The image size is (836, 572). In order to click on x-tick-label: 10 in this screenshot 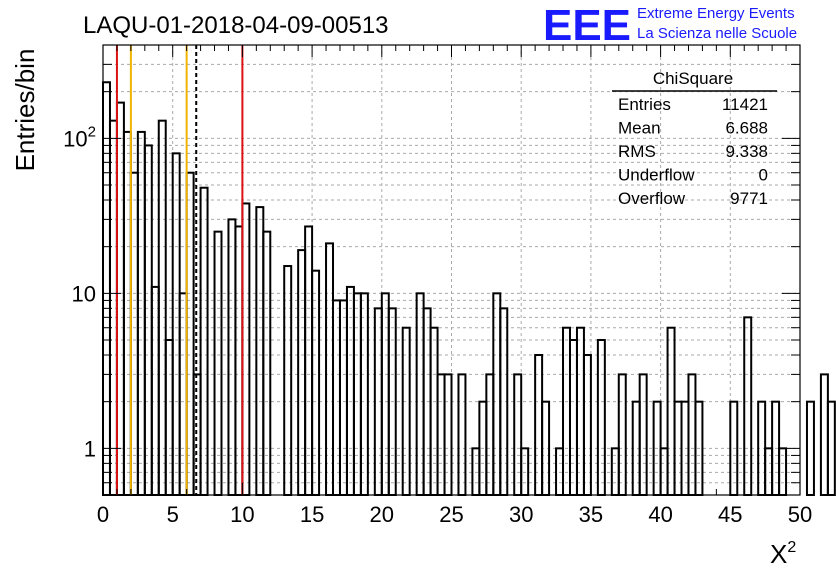, I will do `click(242, 514)`.